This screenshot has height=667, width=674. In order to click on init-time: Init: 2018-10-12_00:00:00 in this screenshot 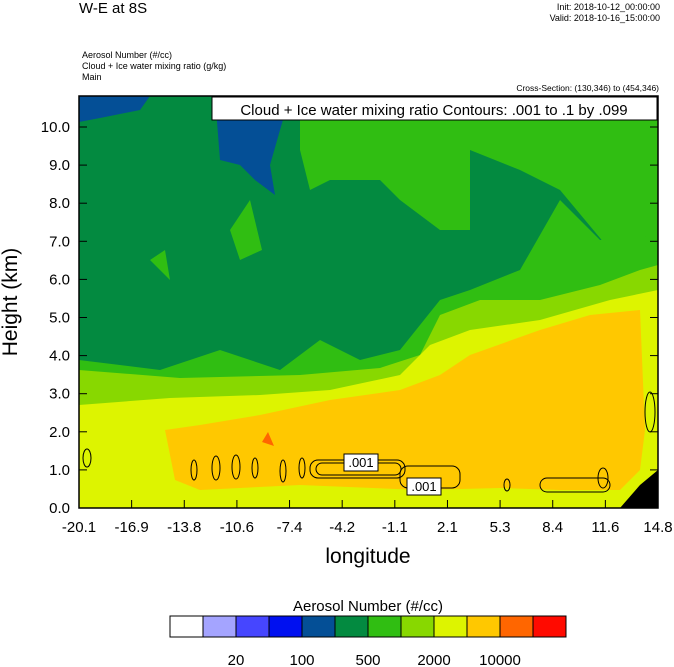, I will do `click(608, 7)`.